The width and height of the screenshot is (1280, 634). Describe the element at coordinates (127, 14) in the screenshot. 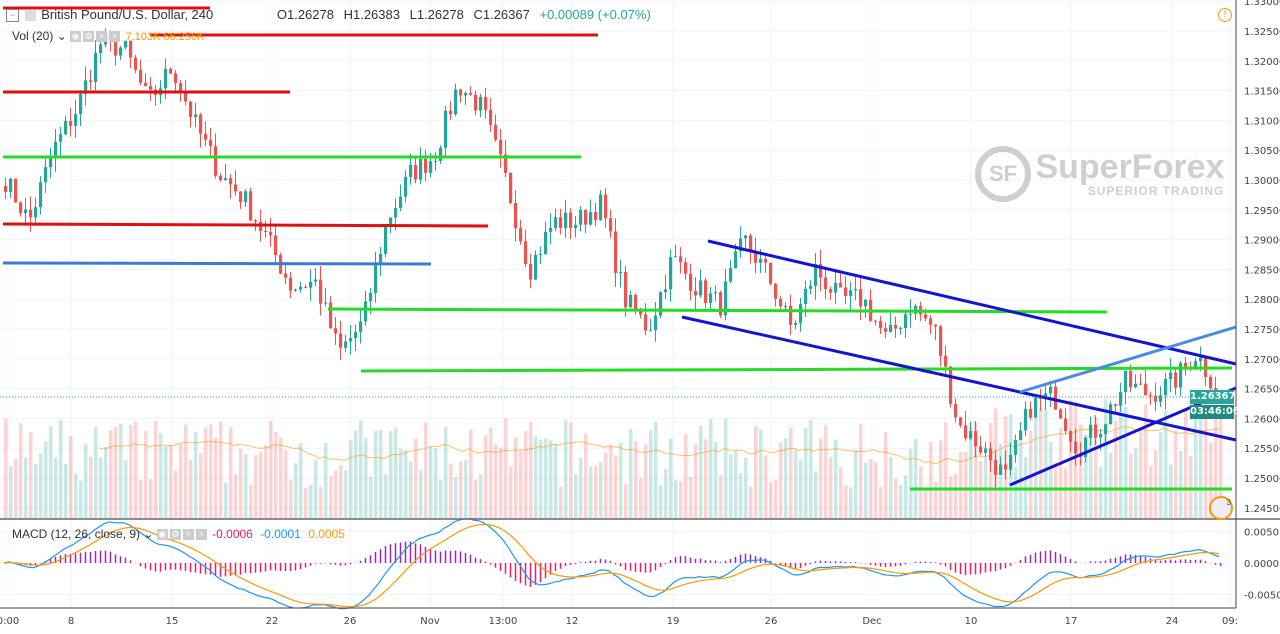

I see `symbol-title: British Pound/U.S. Dollar, 240` at that location.